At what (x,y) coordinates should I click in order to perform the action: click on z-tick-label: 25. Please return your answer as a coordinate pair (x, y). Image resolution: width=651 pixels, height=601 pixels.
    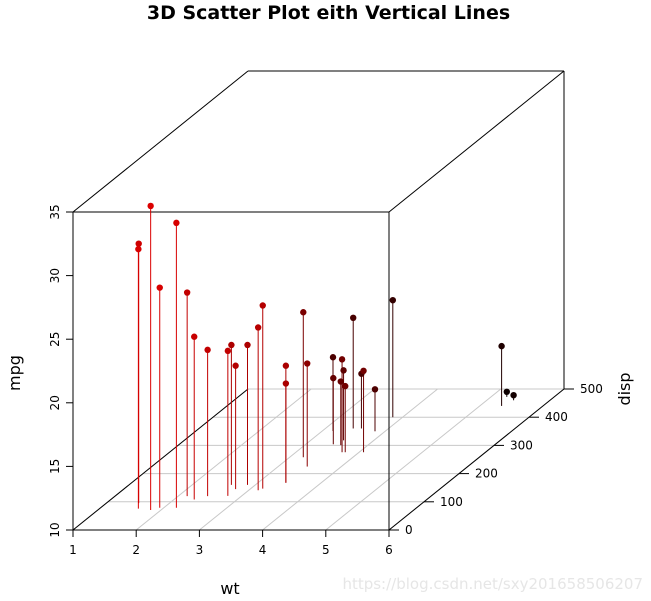
    Looking at the image, I should click on (55, 339).